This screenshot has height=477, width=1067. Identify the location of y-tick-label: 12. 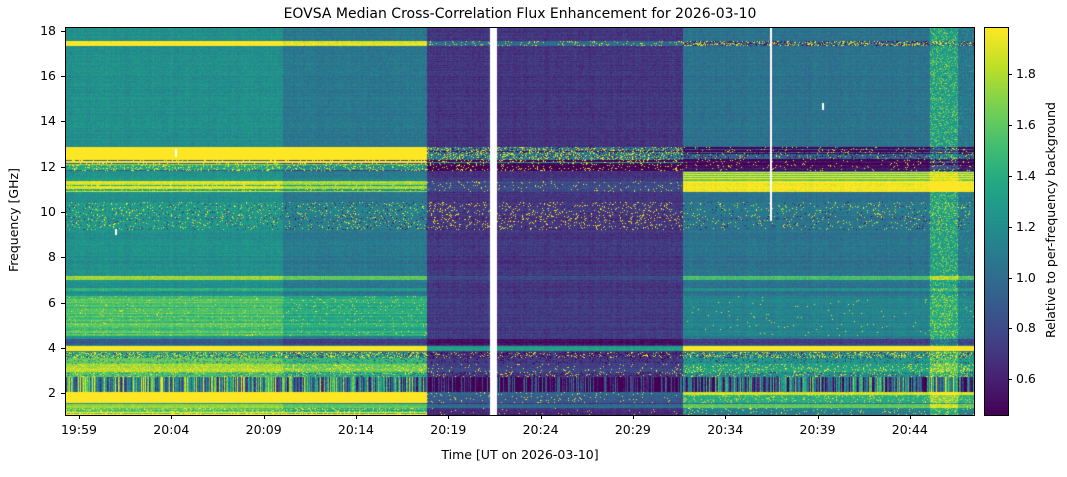
(48, 166).